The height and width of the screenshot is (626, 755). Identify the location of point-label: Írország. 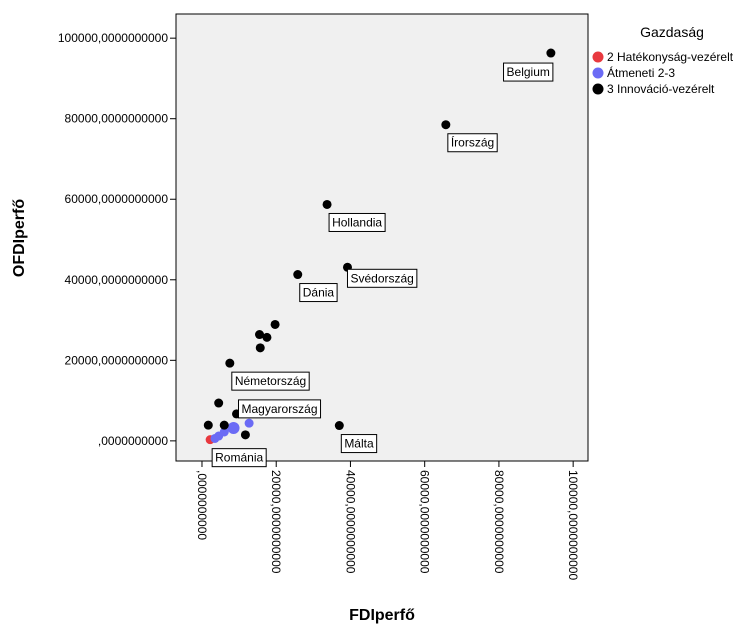
(472, 143).